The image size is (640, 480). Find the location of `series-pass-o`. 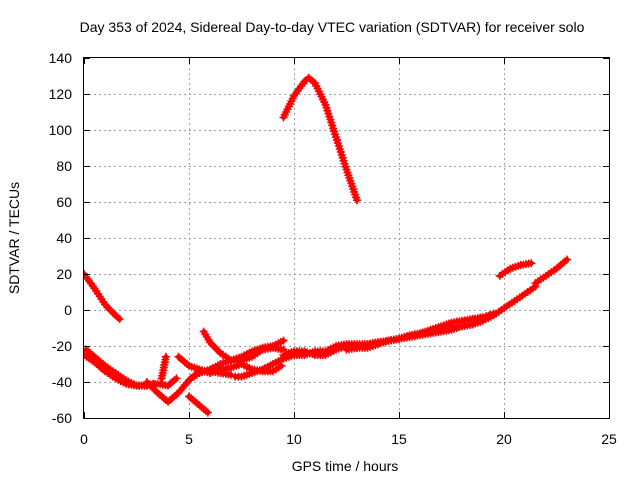

series-pass-o is located at coordinates (515, 269).